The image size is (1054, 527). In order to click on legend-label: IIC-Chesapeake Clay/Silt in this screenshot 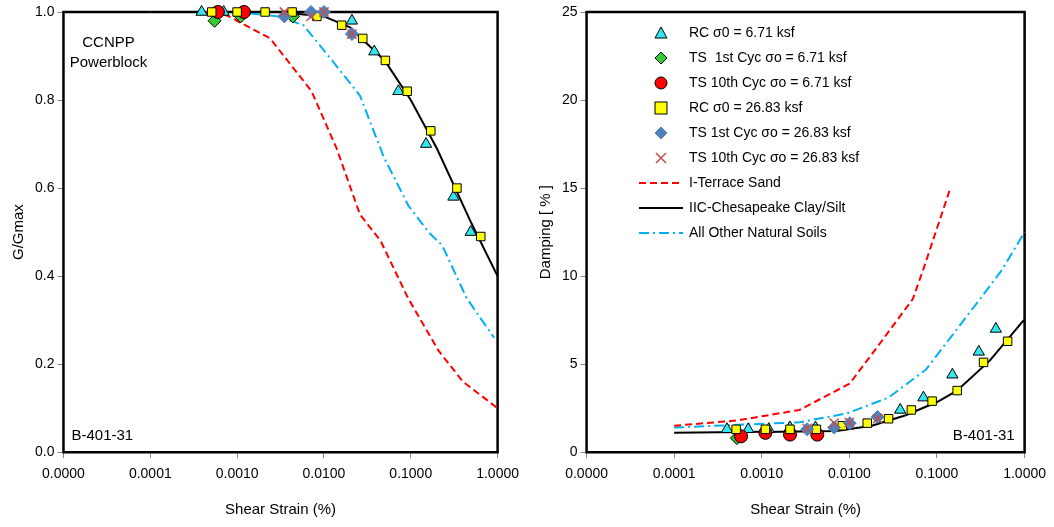, I will do `click(767, 207)`.